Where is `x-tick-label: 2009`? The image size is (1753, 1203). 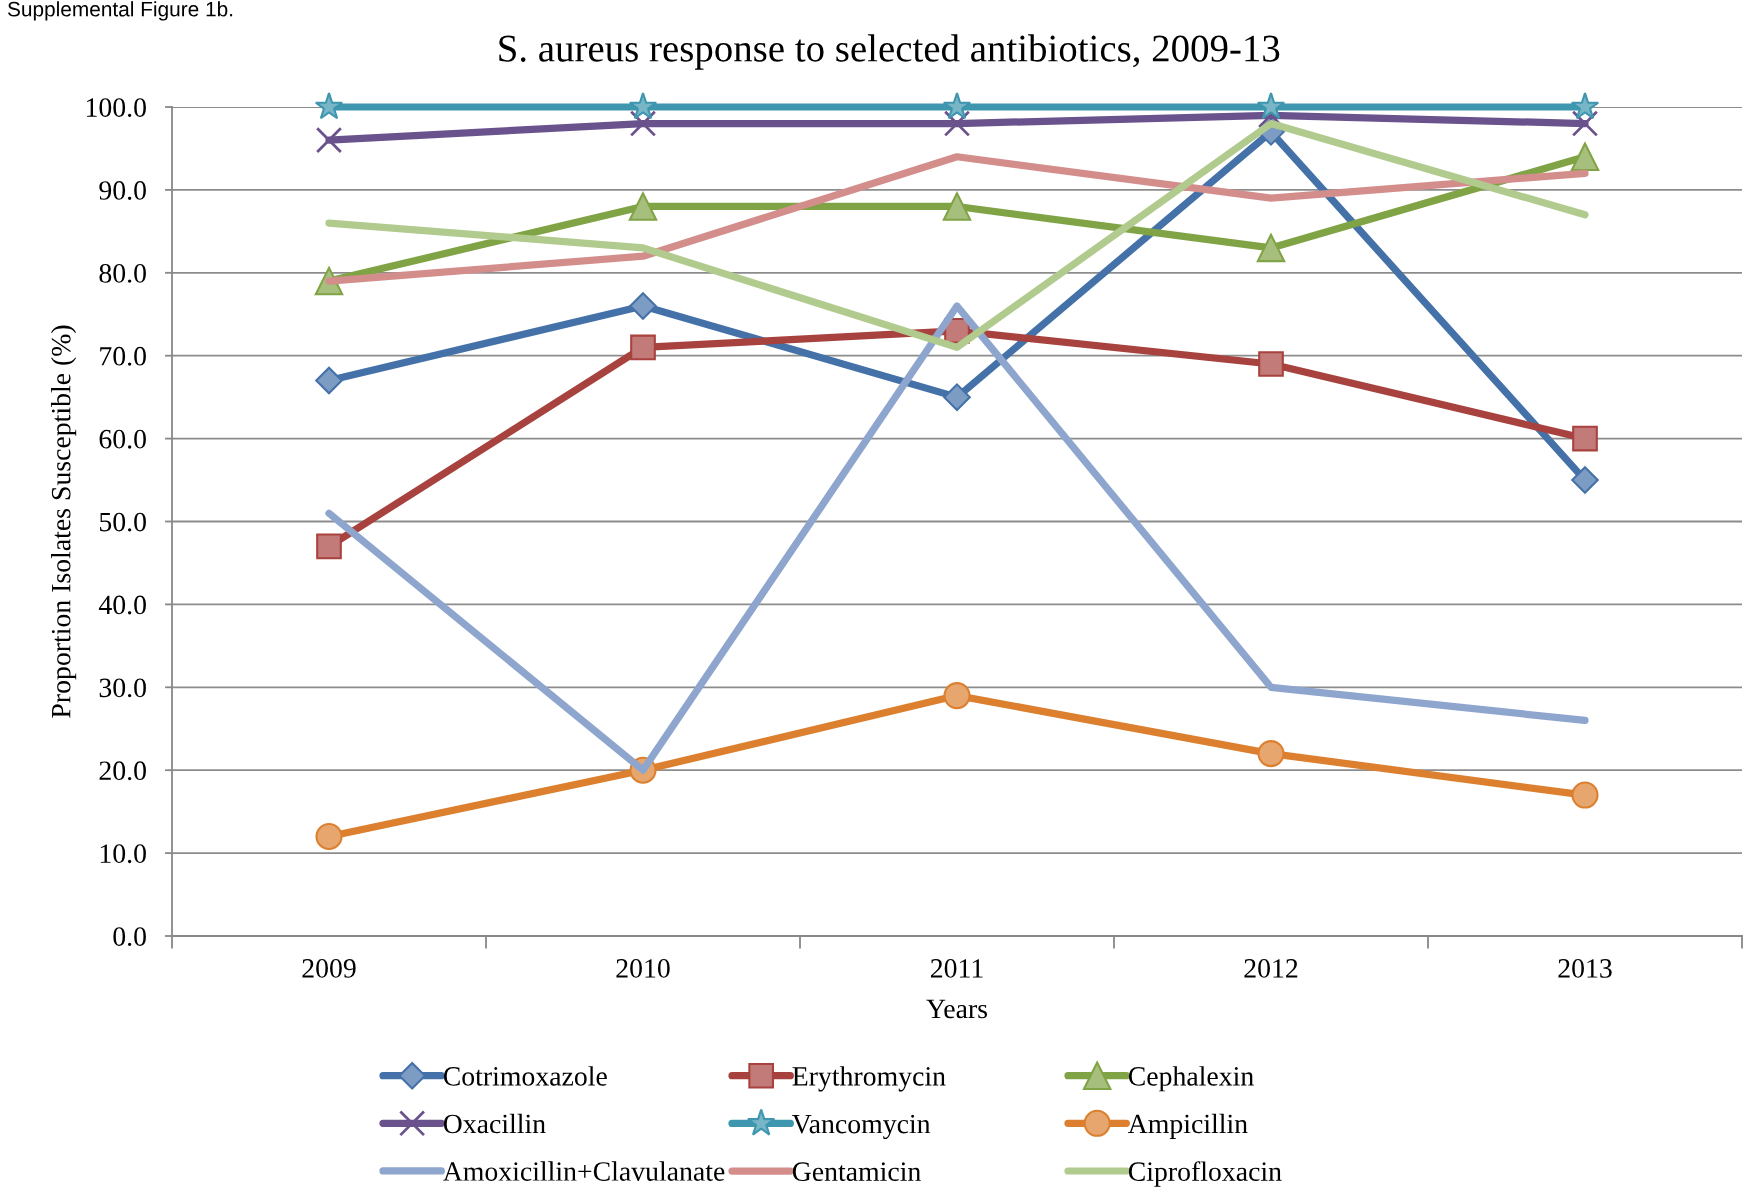
x-tick-label: 2009 is located at coordinates (329, 968).